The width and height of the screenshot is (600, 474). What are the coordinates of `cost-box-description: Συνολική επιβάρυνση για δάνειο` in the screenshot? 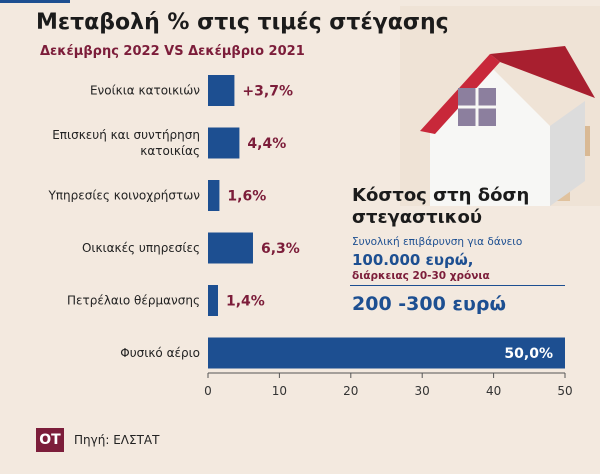 It's located at (437, 242).